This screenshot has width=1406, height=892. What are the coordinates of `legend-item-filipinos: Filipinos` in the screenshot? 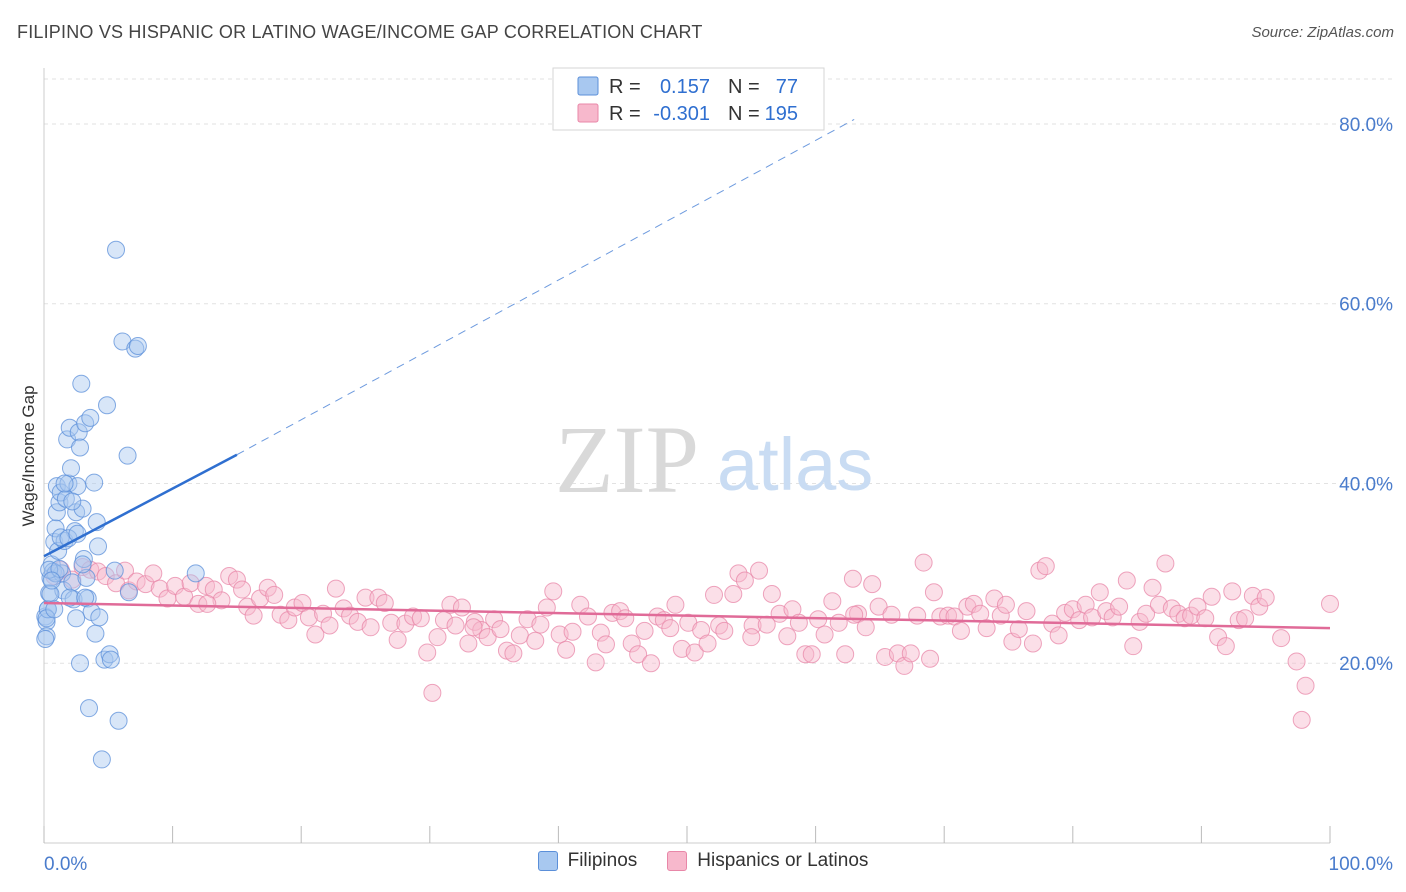 It's located at (587, 861).